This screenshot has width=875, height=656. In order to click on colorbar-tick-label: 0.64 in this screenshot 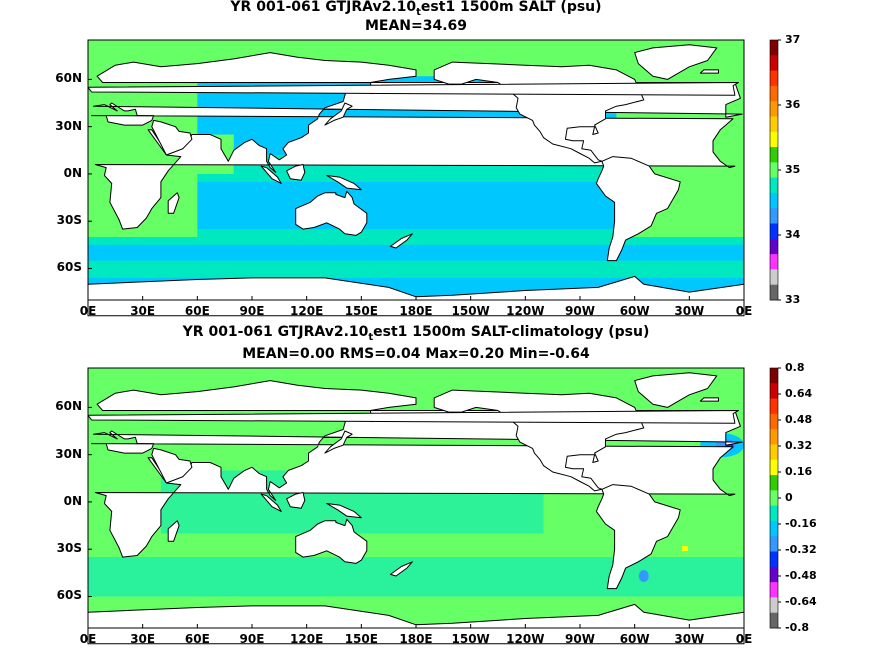, I will do `click(799, 393)`.